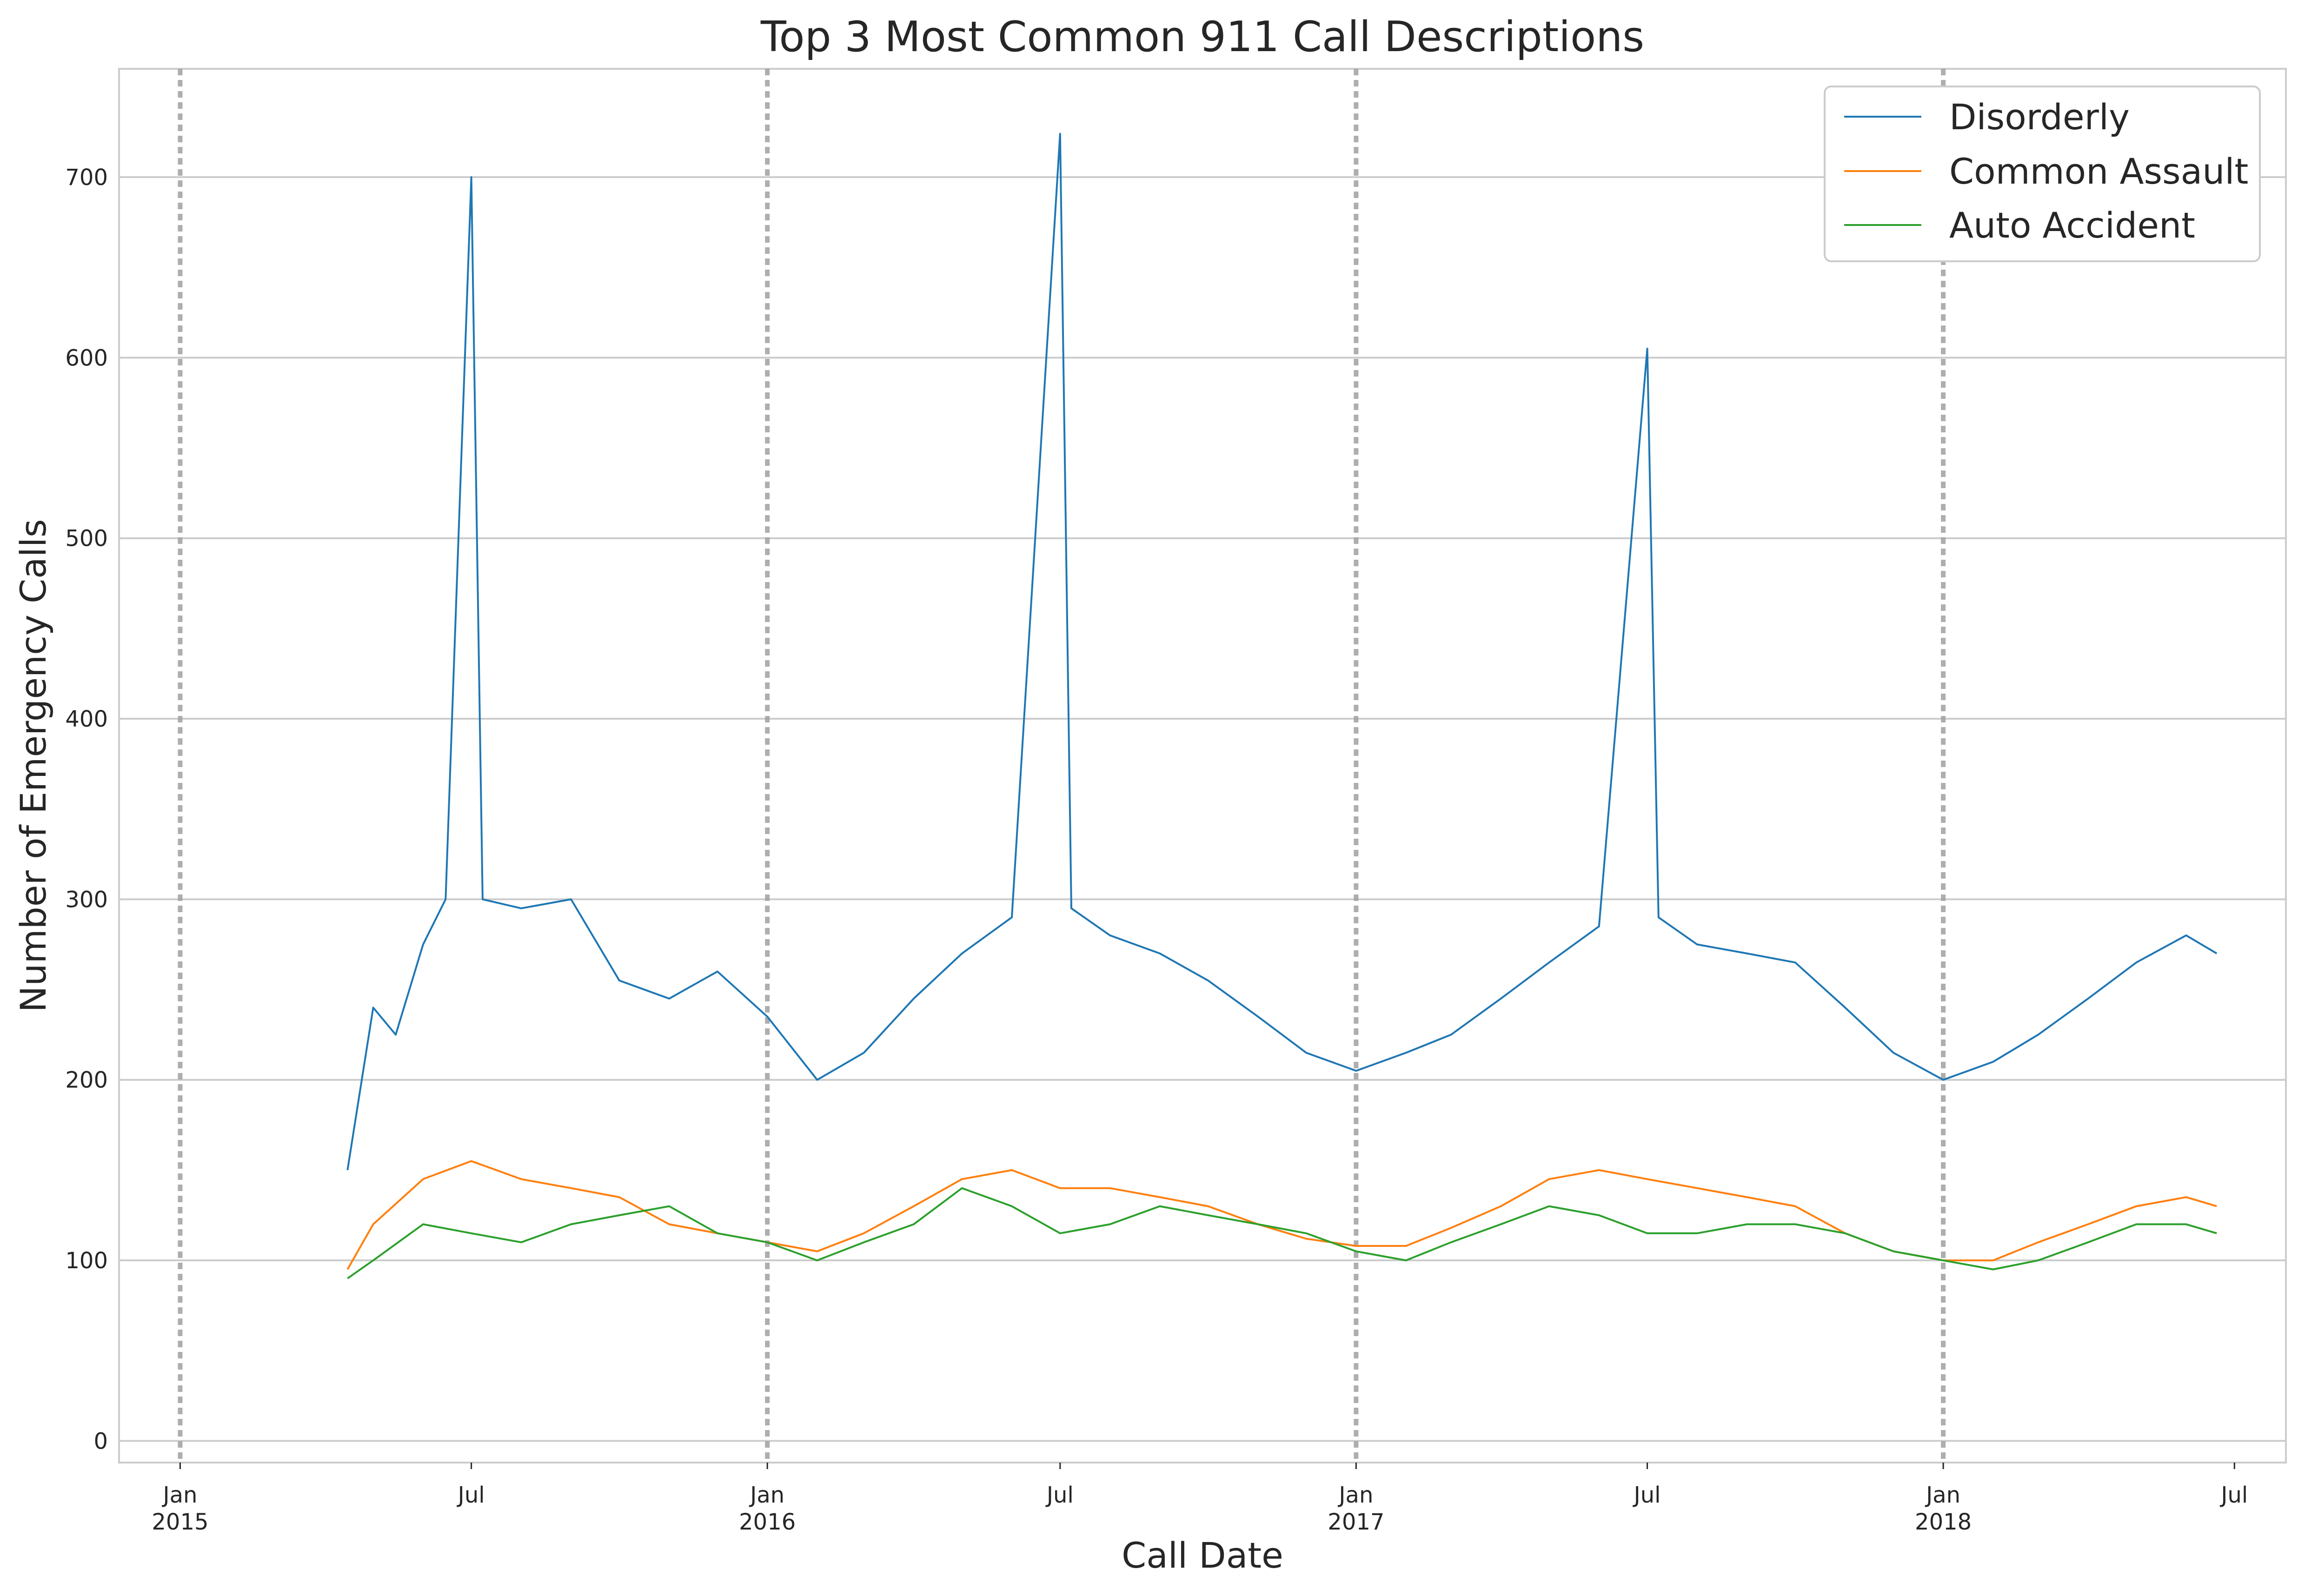 This screenshot has width=2298, height=1596. Describe the element at coordinates (767, 1522) in the screenshot. I see `x-tick-label-year: 2016` at that location.